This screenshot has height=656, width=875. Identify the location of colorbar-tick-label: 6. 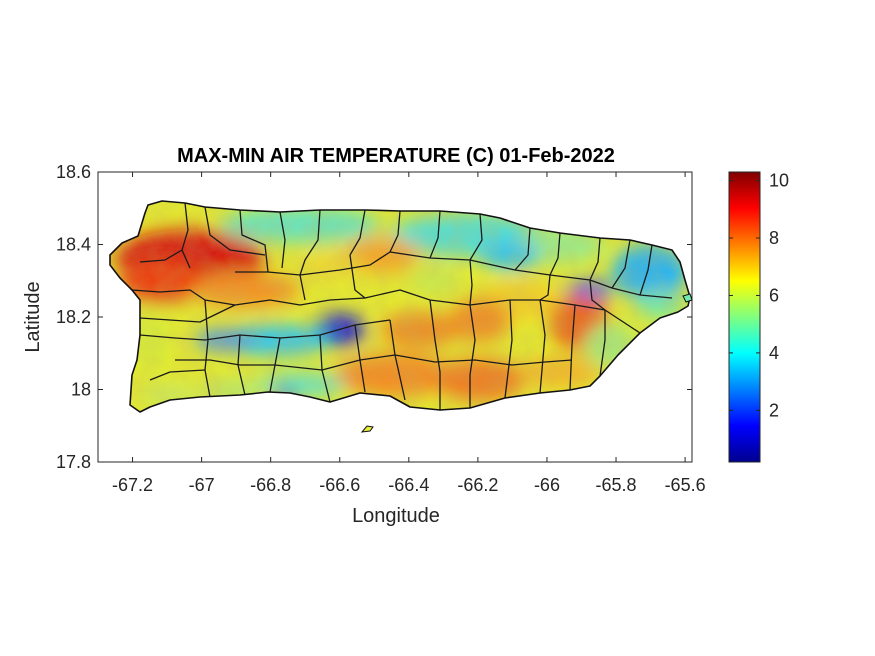
(774, 295).